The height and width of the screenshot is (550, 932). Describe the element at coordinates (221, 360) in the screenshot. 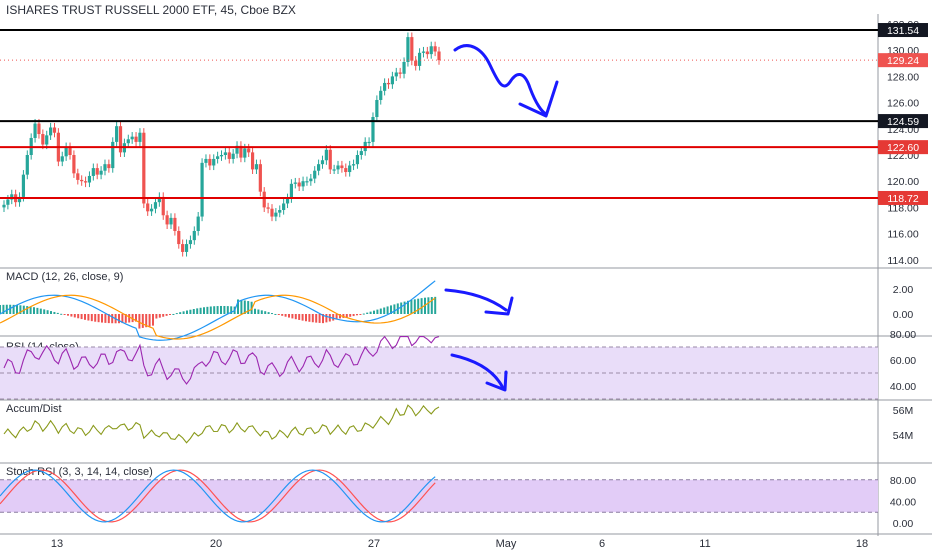

I see `rsi-line` at that location.